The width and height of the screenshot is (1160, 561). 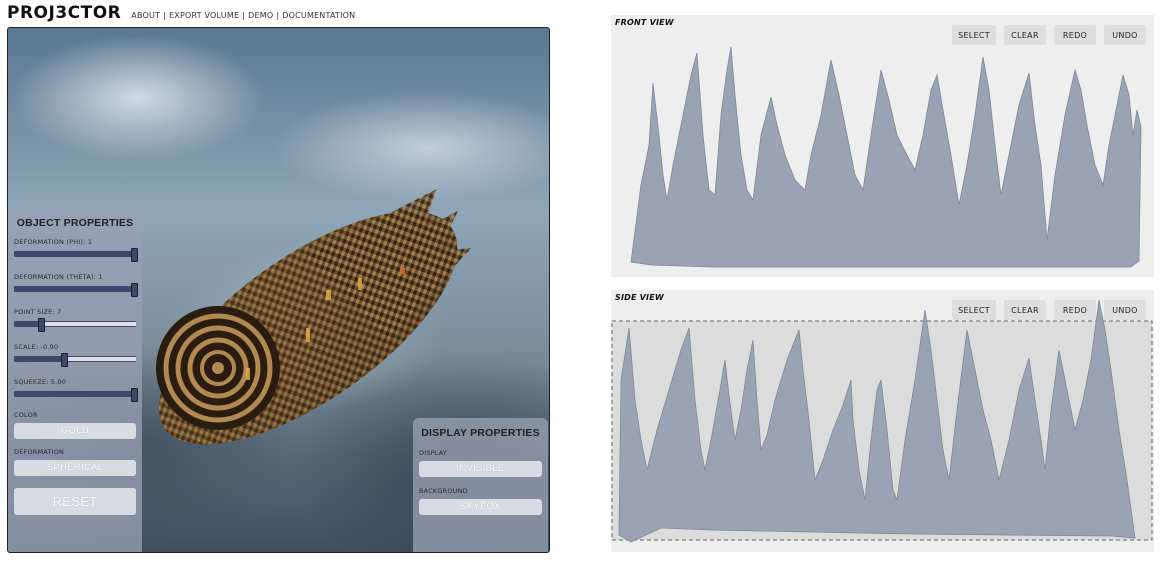 What do you see at coordinates (480, 507) in the screenshot?
I see `background-select-button: SKYBOX` at bounding box center [480, 507].